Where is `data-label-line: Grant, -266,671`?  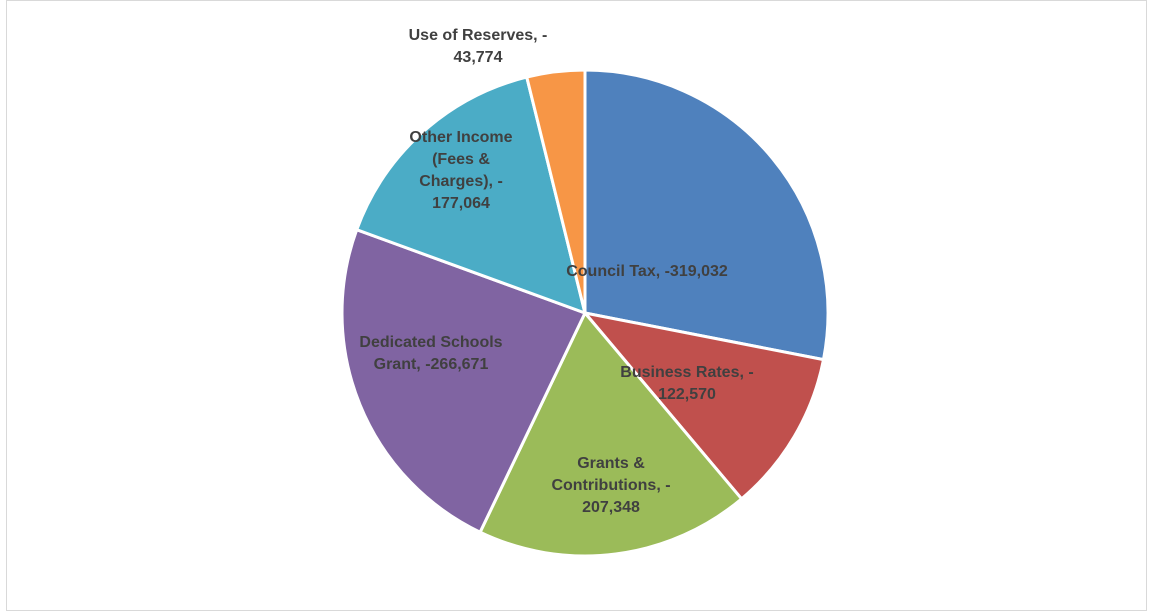
data-label-line: Grant, -266,671 is located at coordinates (431, 364).